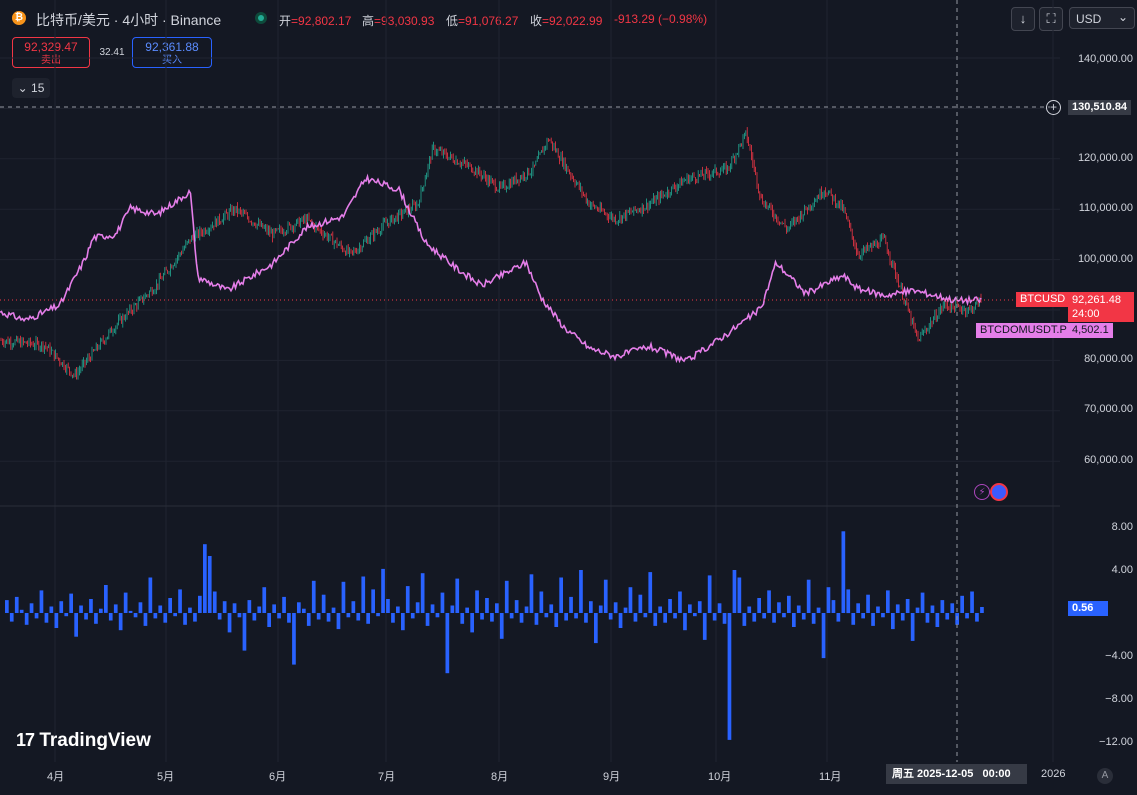  What do you see at coordinates (1105, 776) in the screenshot?
I see `auto-scale-button: A` at bounding box center [1105, 776].